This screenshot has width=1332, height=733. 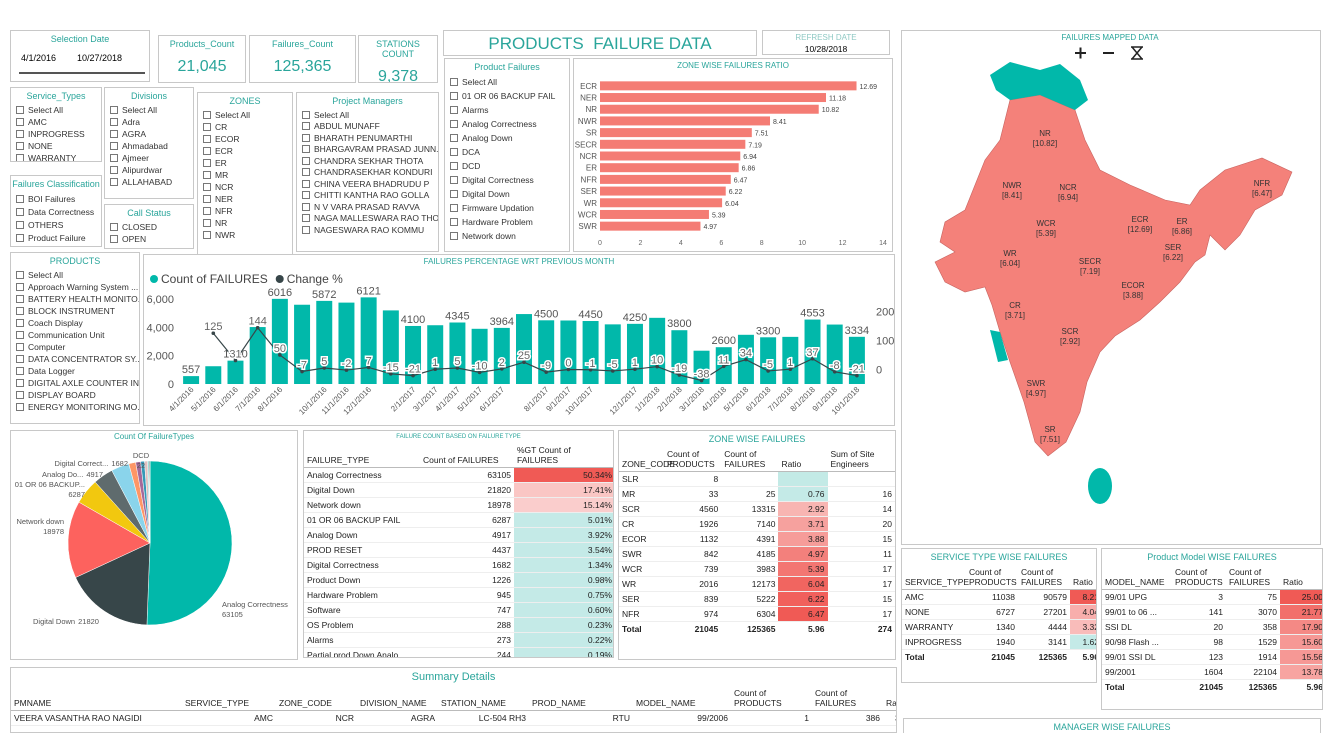 What do you see at coordinates (245, 199) in the screenshot?
I see `slicer-item: NER` at bounding box center [245, 199].